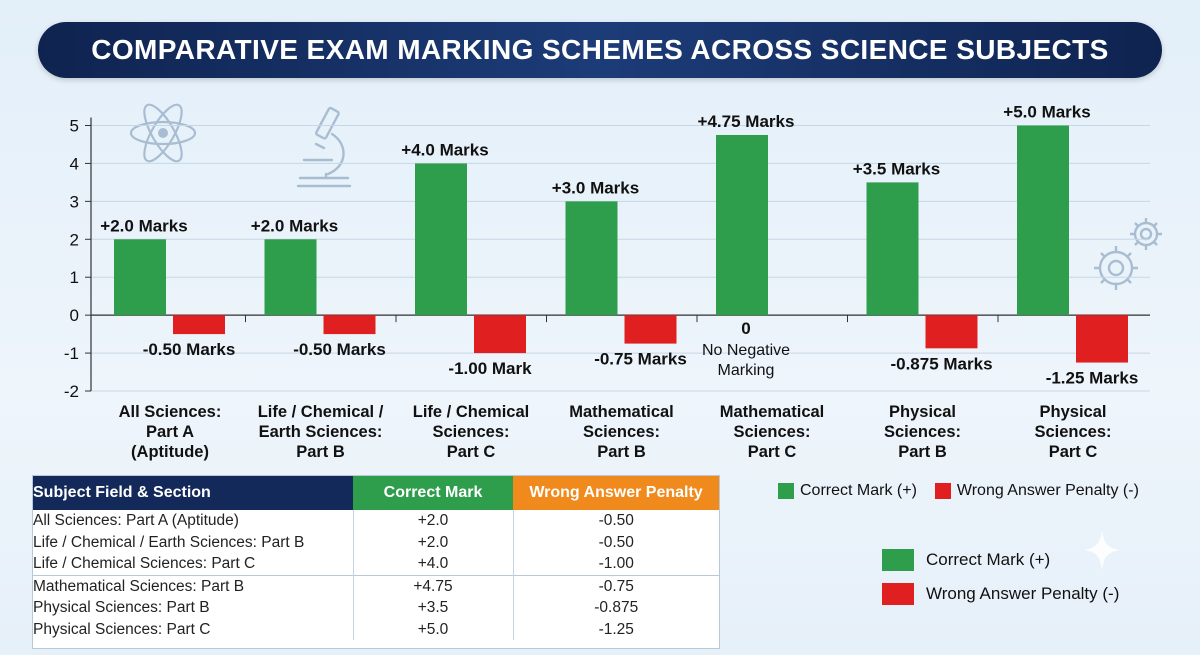 The width and height of the screenshot is (1200, 655). I want to click on header-correct-mark: Correct Mark, so click(433, 493).